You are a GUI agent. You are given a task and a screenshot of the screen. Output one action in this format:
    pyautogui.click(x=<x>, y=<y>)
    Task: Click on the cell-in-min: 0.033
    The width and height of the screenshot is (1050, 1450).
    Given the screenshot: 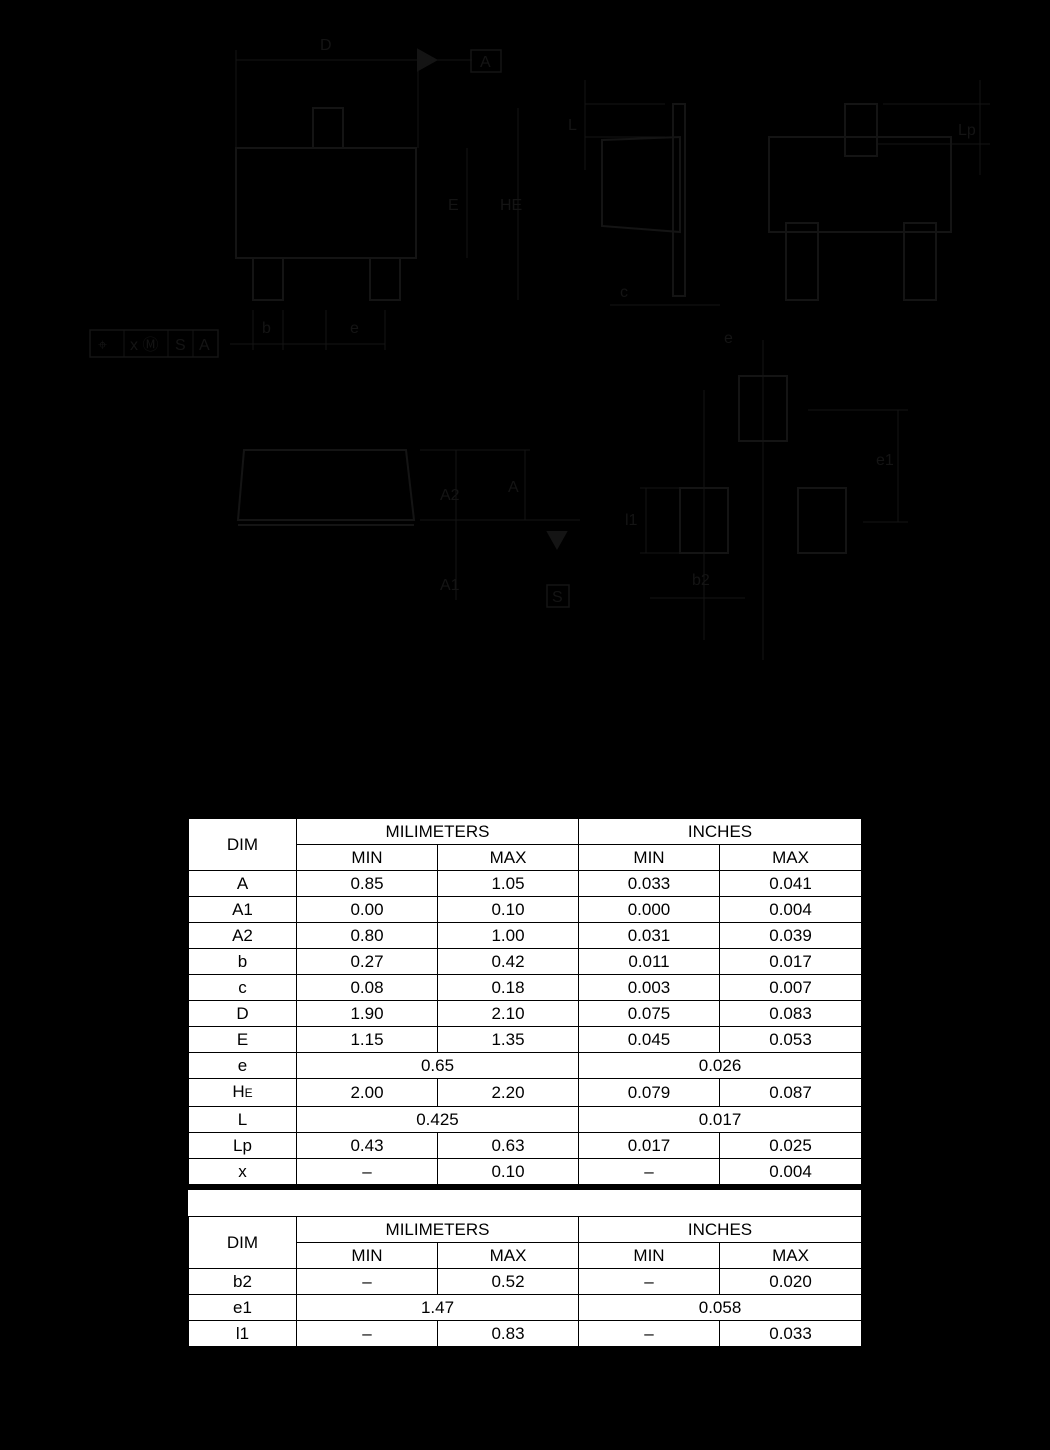 What is the action you would take?
    pyautogui.click(x=649, y=883)
    